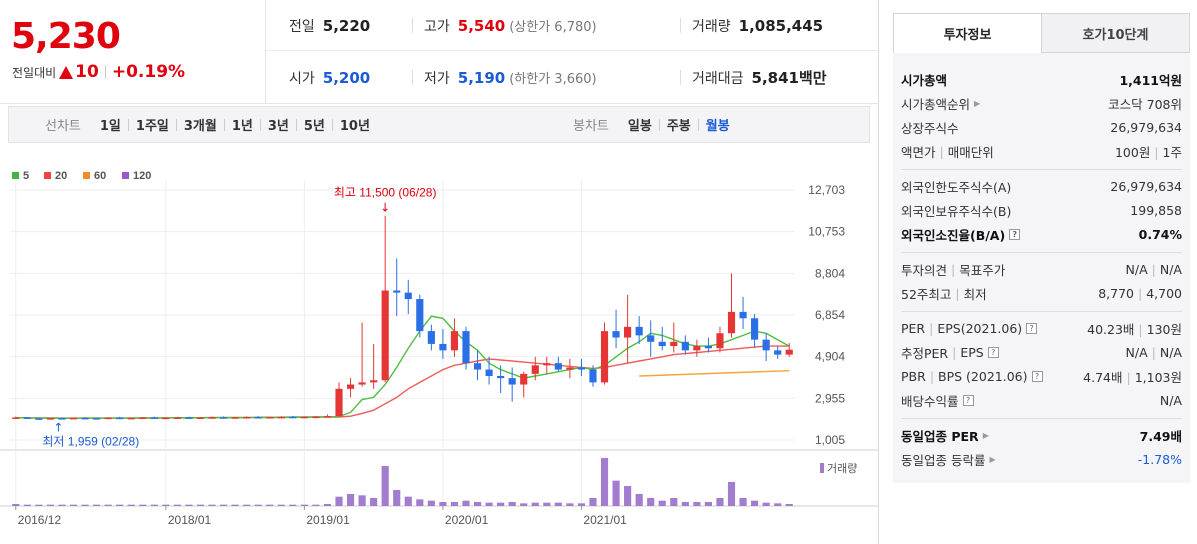  I want to click on tab-line-4: 3년, so click(278, 126).